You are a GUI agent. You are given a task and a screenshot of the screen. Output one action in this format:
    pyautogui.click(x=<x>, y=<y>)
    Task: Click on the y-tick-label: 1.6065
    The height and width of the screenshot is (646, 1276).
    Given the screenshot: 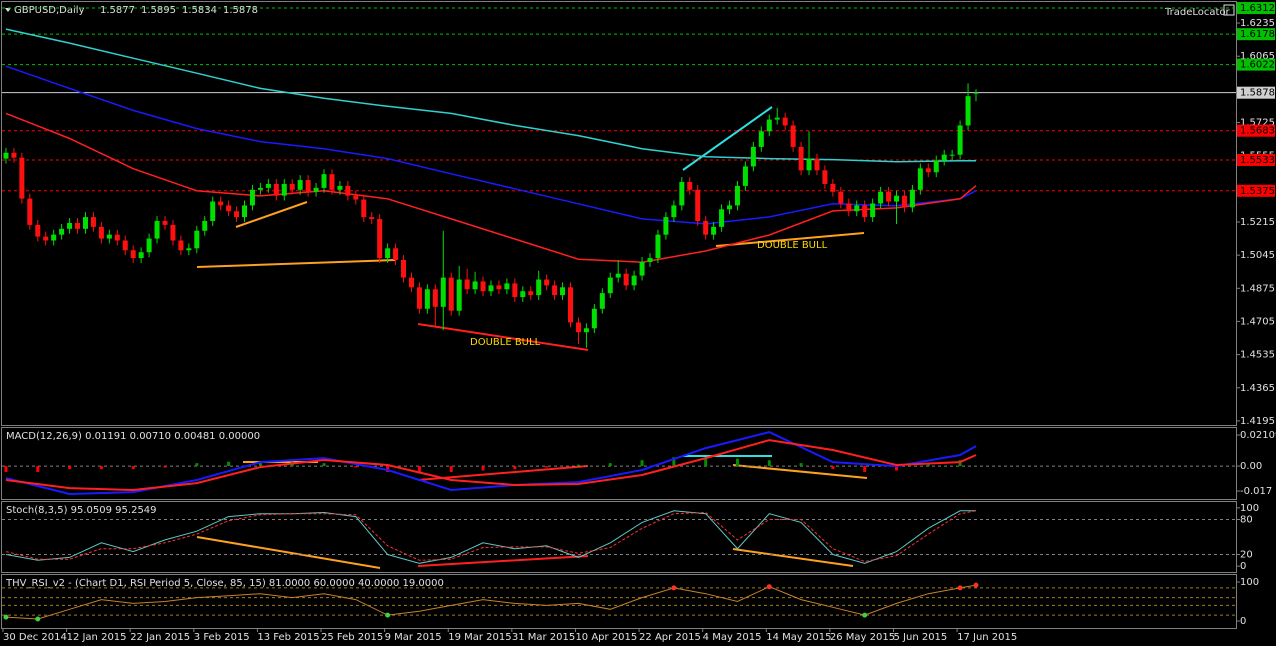 What is the action you would take?
    pyautogui.click(x=1257, y=56)
    